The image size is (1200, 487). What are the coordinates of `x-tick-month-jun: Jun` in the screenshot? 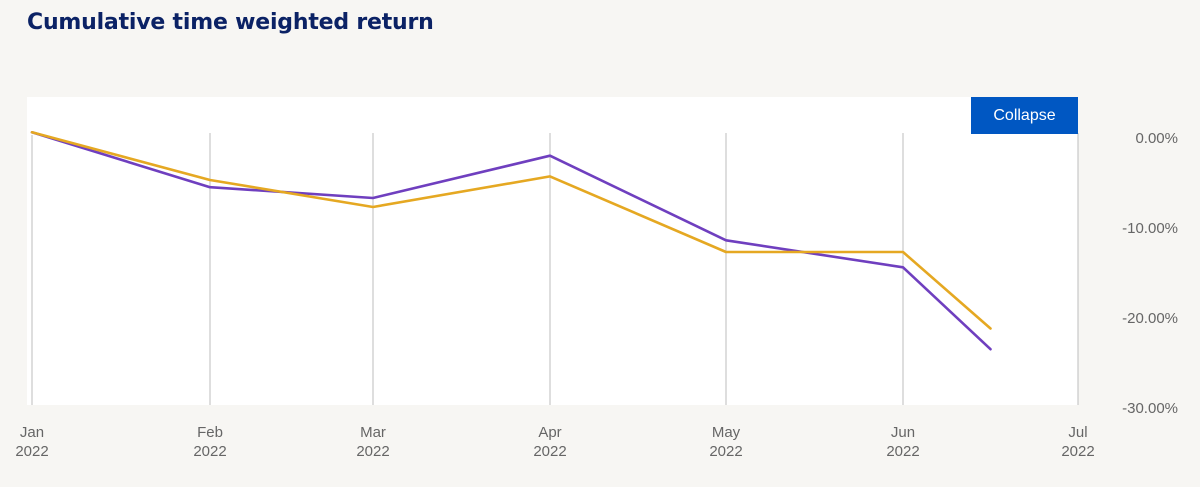 It's located at (903, 432).